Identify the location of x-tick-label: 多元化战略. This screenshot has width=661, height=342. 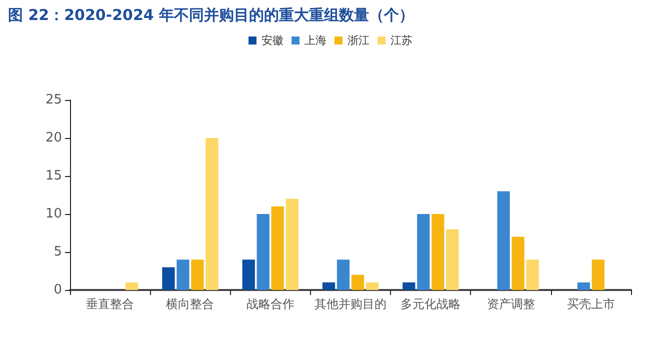
(430, 304).